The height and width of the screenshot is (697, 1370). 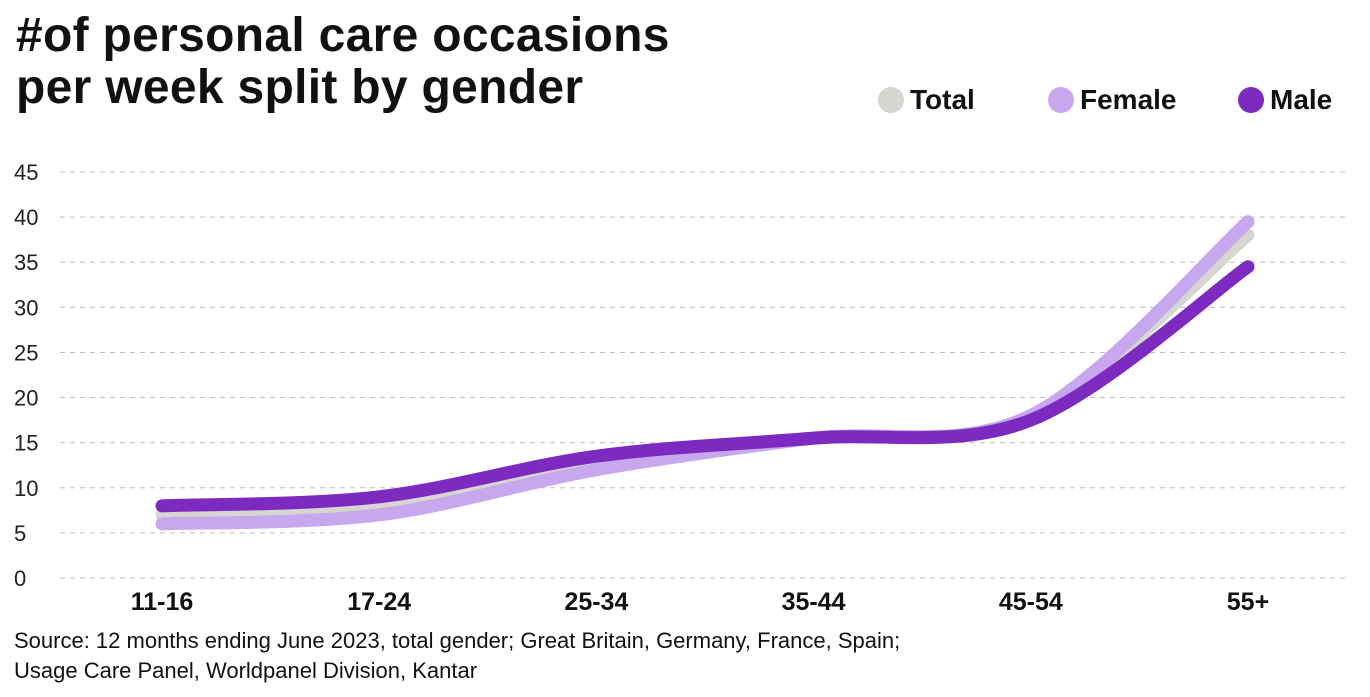 I want to click on chart-title-line-1: #of personal care occasions, so click(x=343, y=35).